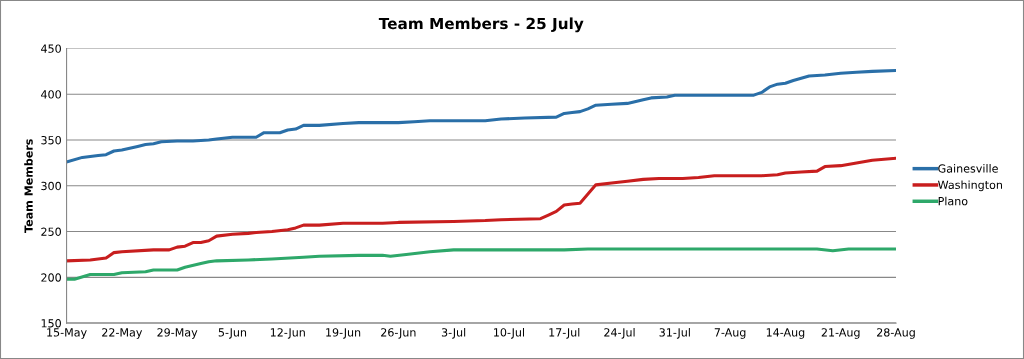  What do you see at coordinates (232, 333) in the screenshot?
I see `x-tick-label: 5-Jun` at bounding box center [232, 333].